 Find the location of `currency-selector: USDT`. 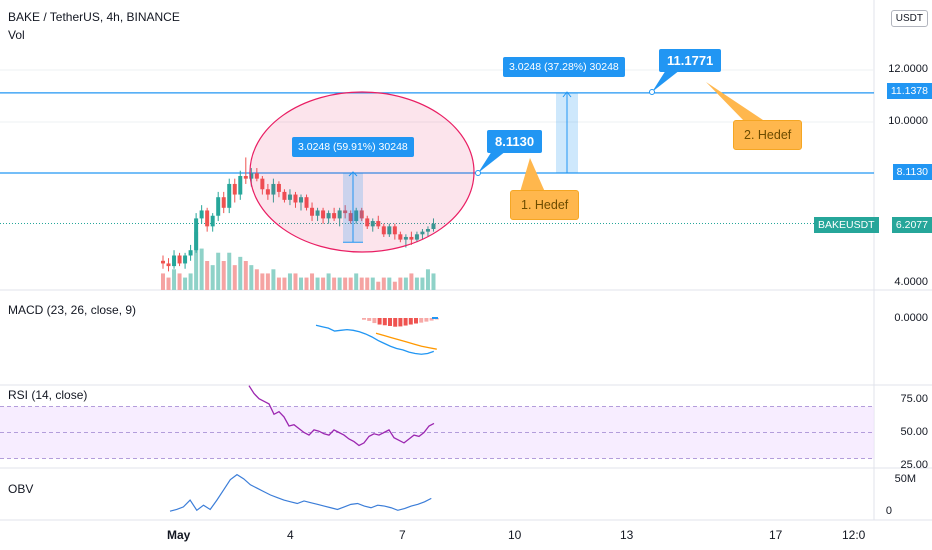

currency-selector: USDT is located at coordinates (909, 18).